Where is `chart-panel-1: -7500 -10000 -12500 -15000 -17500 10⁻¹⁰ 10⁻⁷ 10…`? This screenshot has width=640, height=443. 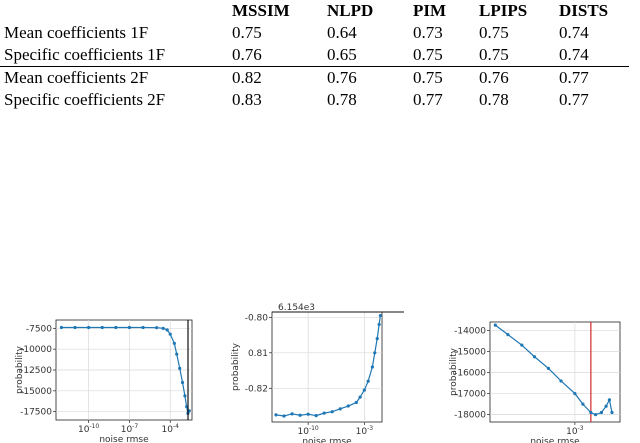 chart-panel-1: -7500 -10000 -12500 -15000 -17500 10⁻¹⁰ 10⁻⁷ 10… is located at coordinates (106, 371).